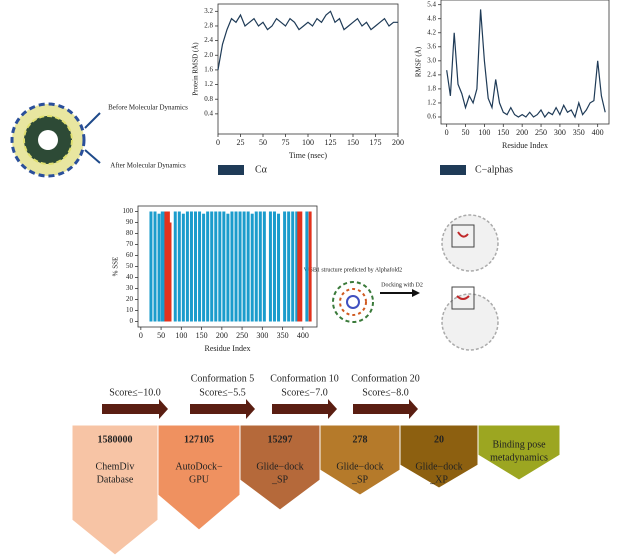 The width and height of the screenshot is (618, 555). What do you see at coordinates (228, 348) in the screenshot?
I see `x-axis-label: Residue Index` at bounding box center [228, 348].